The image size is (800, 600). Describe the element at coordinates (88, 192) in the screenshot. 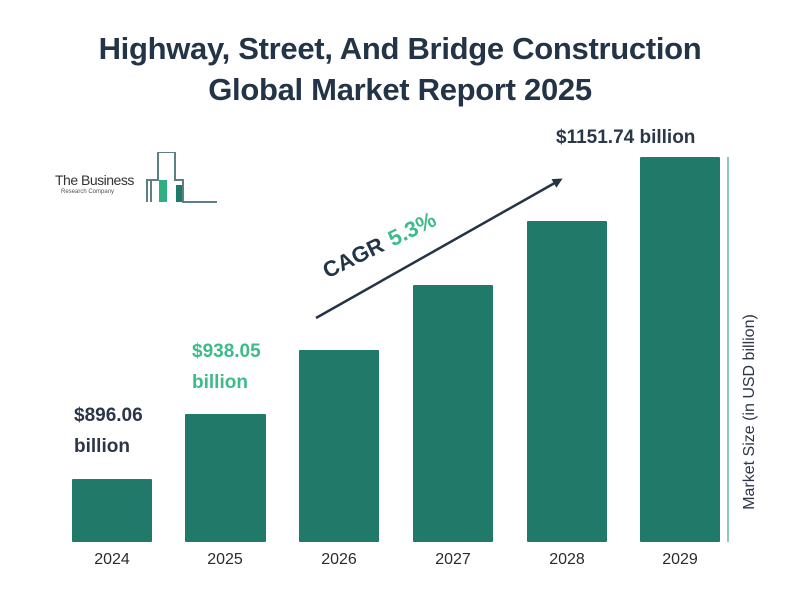

I see `logo-subtitle: Research Company` at that location.